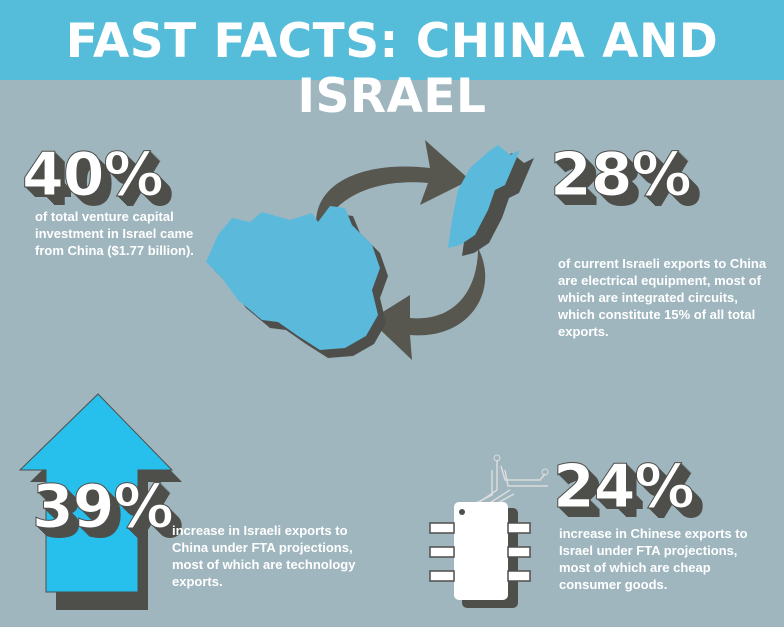 This screenshot has width=784, height=627. I want to click on page-title: FAST FACTS: CHINA AND ISRAEL, so click(392, 69).